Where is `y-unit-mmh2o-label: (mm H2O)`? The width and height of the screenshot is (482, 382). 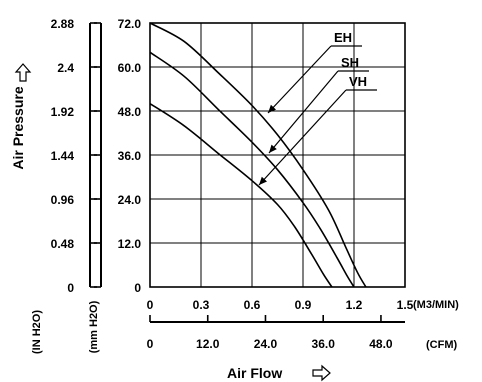 y-unit-mmh2o-label: (mm H2O) is located at coordinates (94, 326).